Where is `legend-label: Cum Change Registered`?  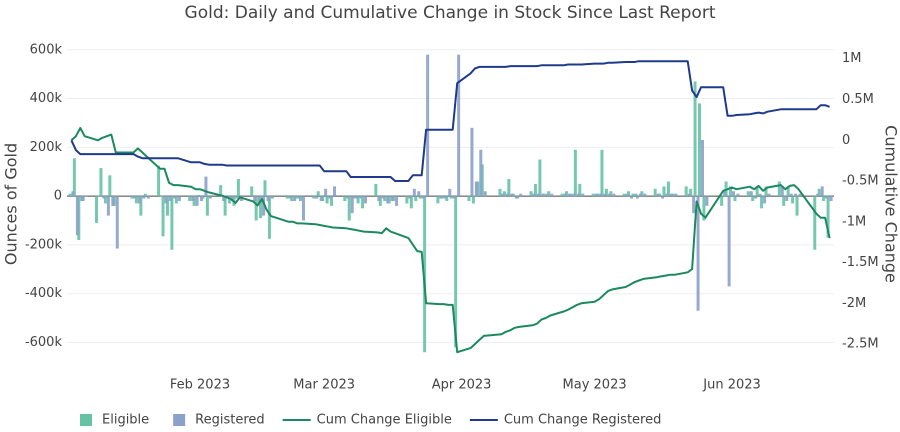
legend-label: Cum Change Registered is located at coordinates (583, 420).